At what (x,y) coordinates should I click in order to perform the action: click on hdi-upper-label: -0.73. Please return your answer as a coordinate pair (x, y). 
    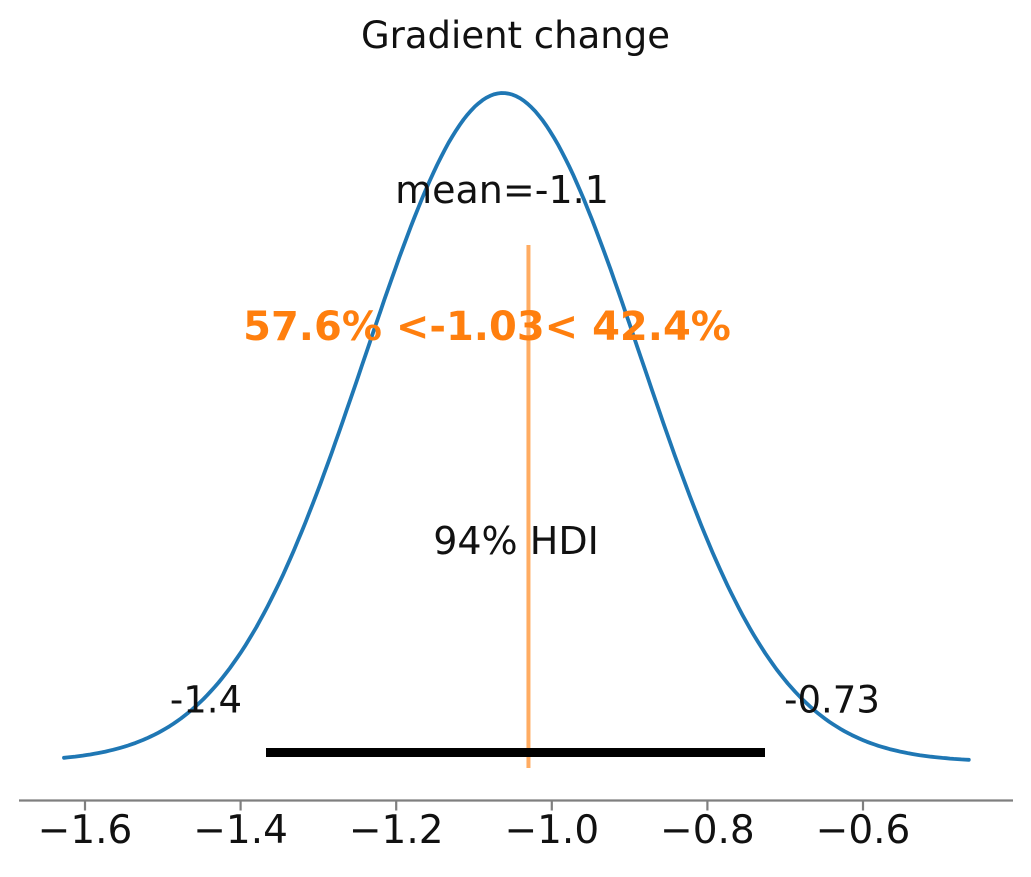
    Looking at the image, I should click on (832, 700).